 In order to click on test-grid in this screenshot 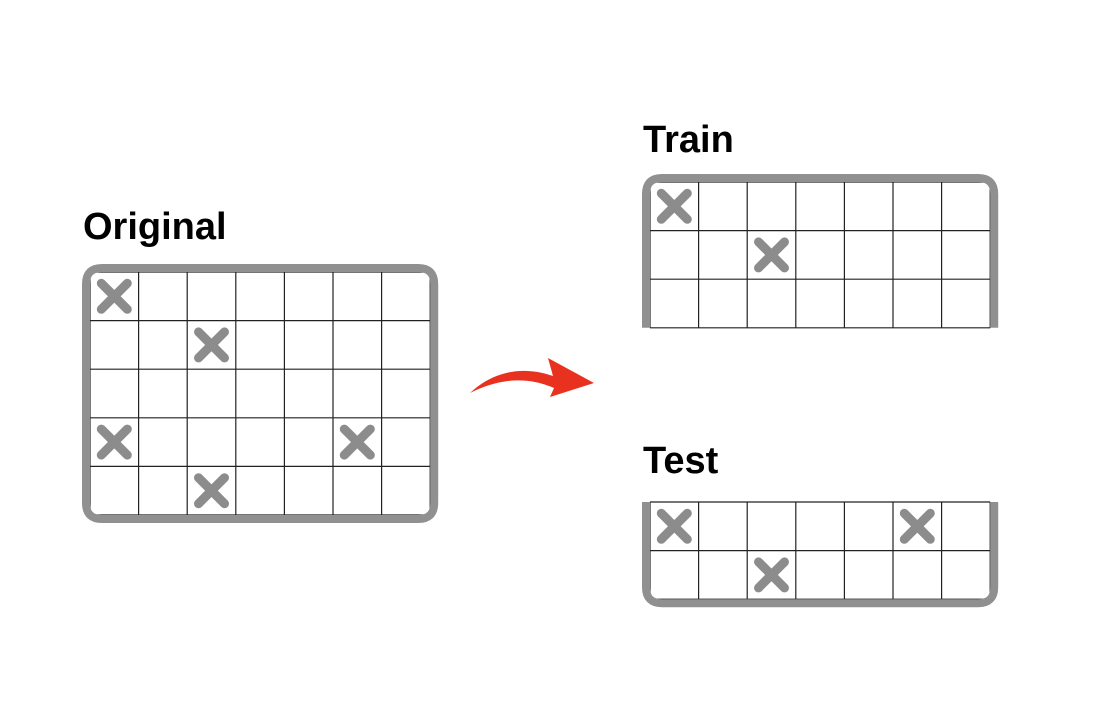, I will do `click(820, 554)`.